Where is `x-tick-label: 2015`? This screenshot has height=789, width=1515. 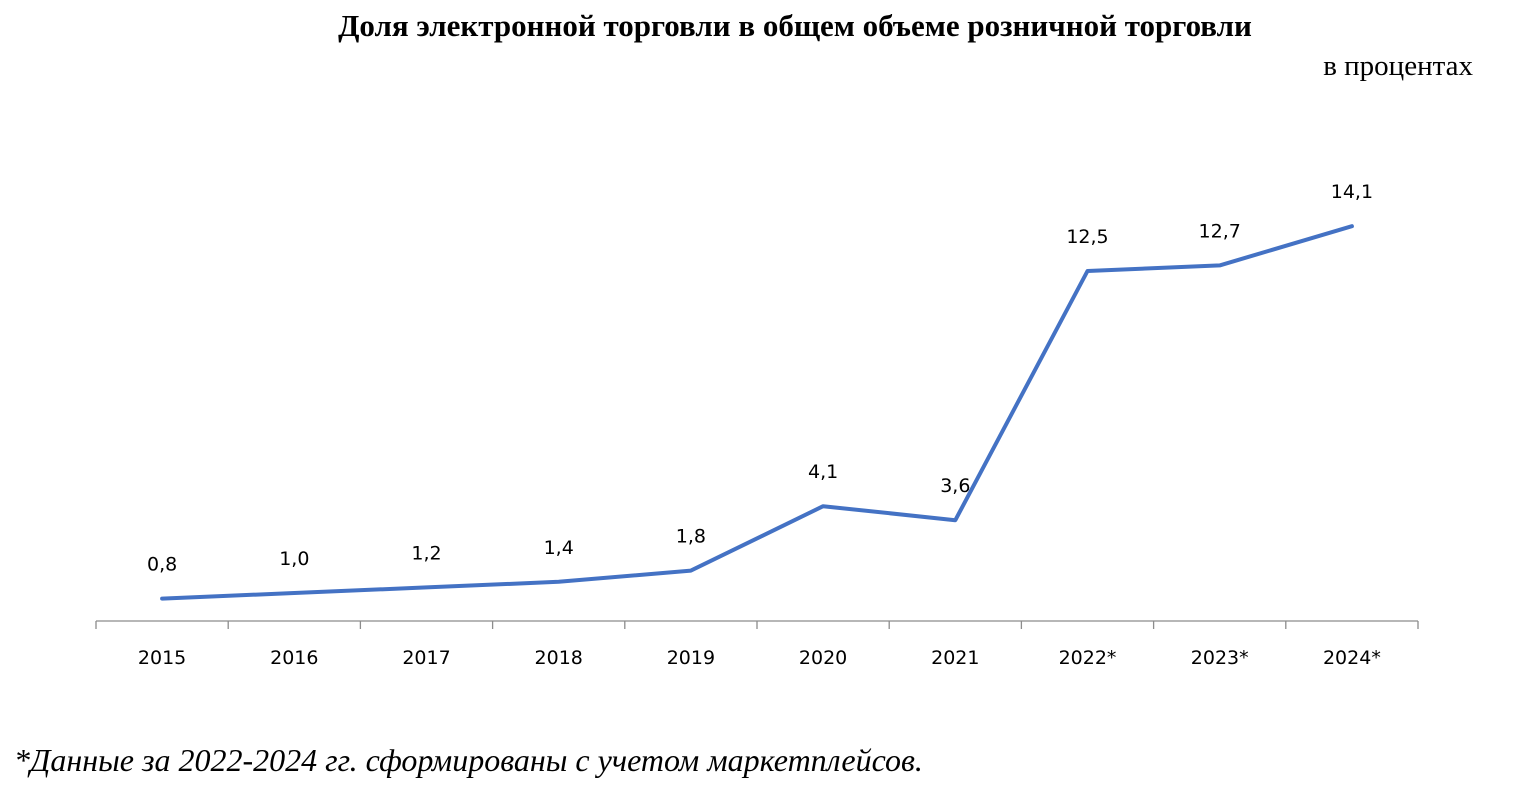
x-tick-label: 2015 is located at coordinates (162, 658).